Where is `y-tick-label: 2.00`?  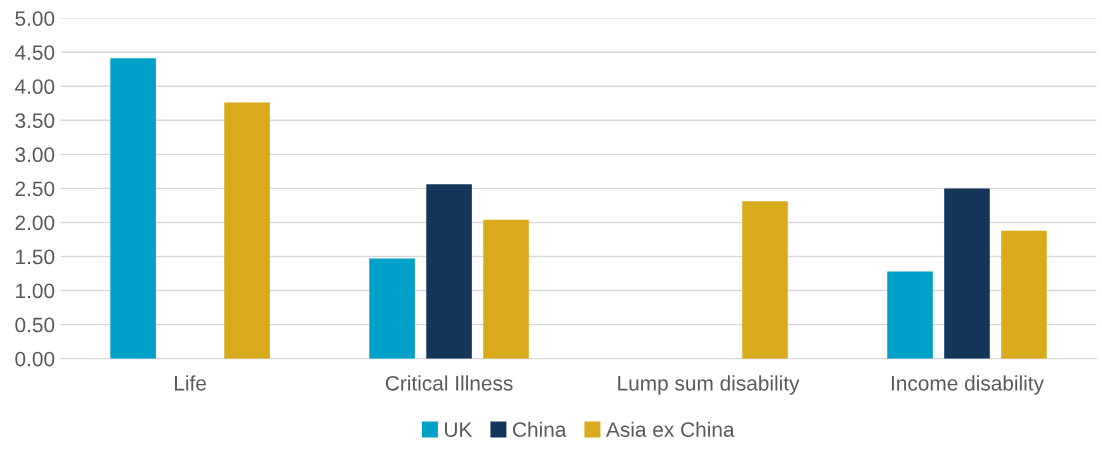
y-tick-label: 2.00 is located at coordinates (35, 223).